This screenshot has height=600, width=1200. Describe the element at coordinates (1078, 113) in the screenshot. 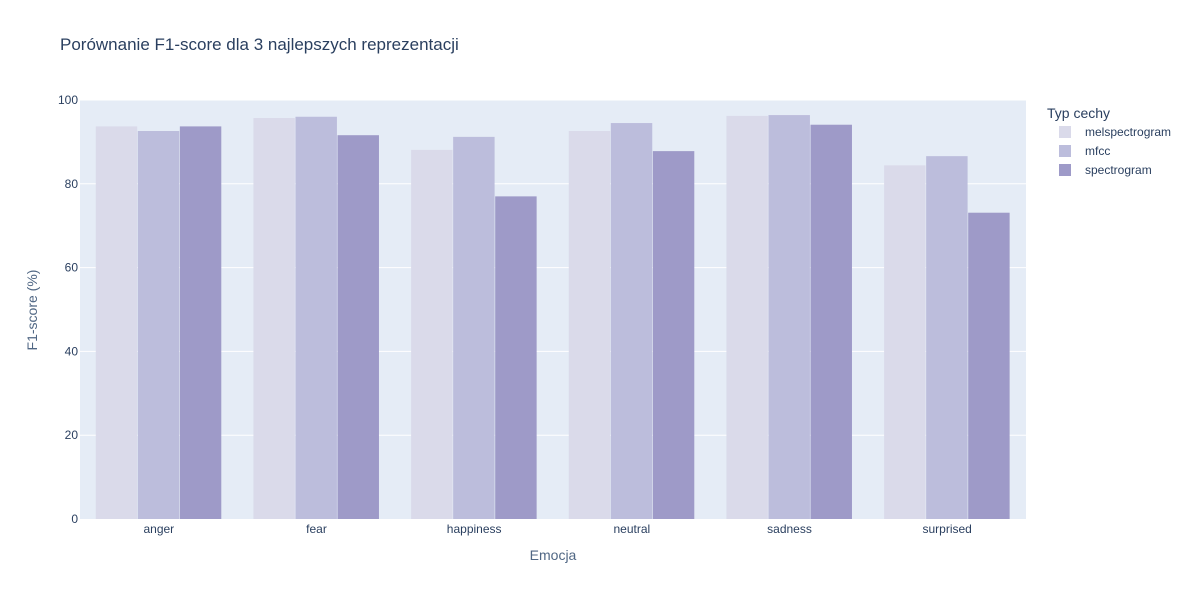

I see `legend-title: Typ cechy` at that location.